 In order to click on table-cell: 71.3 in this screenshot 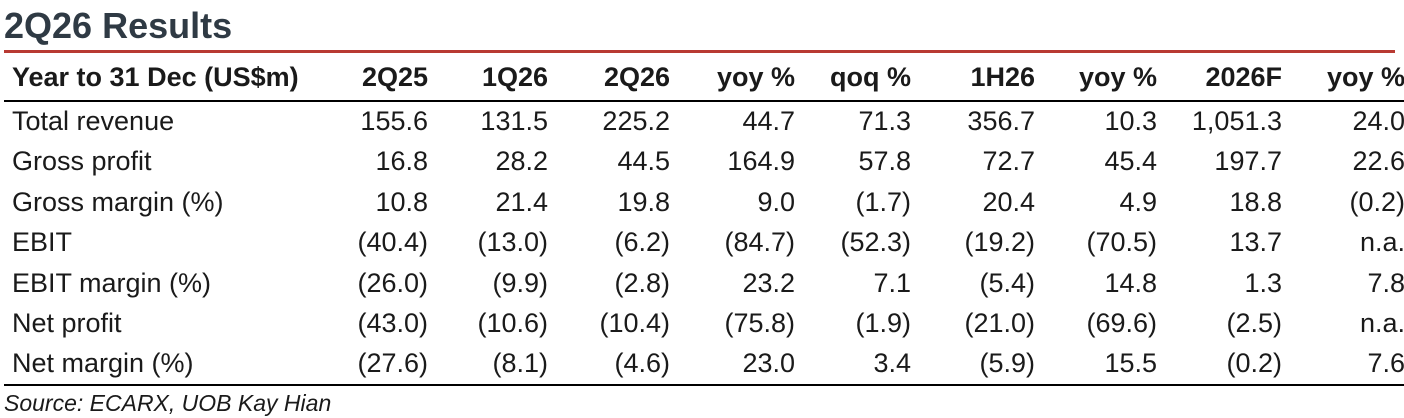, I will do `click(884, 121)`.